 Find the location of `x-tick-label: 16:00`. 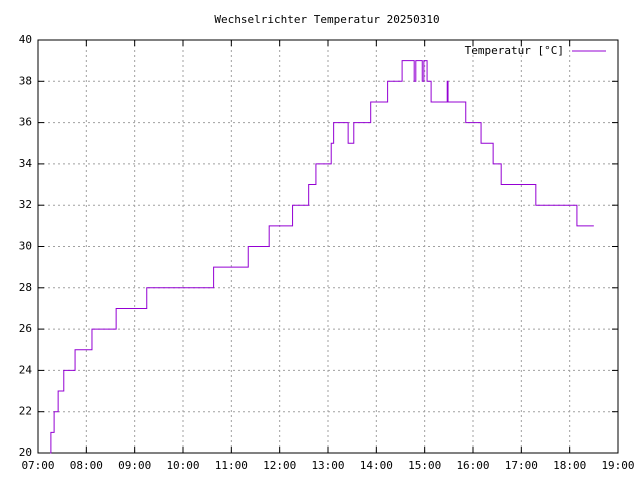

x-tick-label: 16:00 is located at coordinates (472, 465).